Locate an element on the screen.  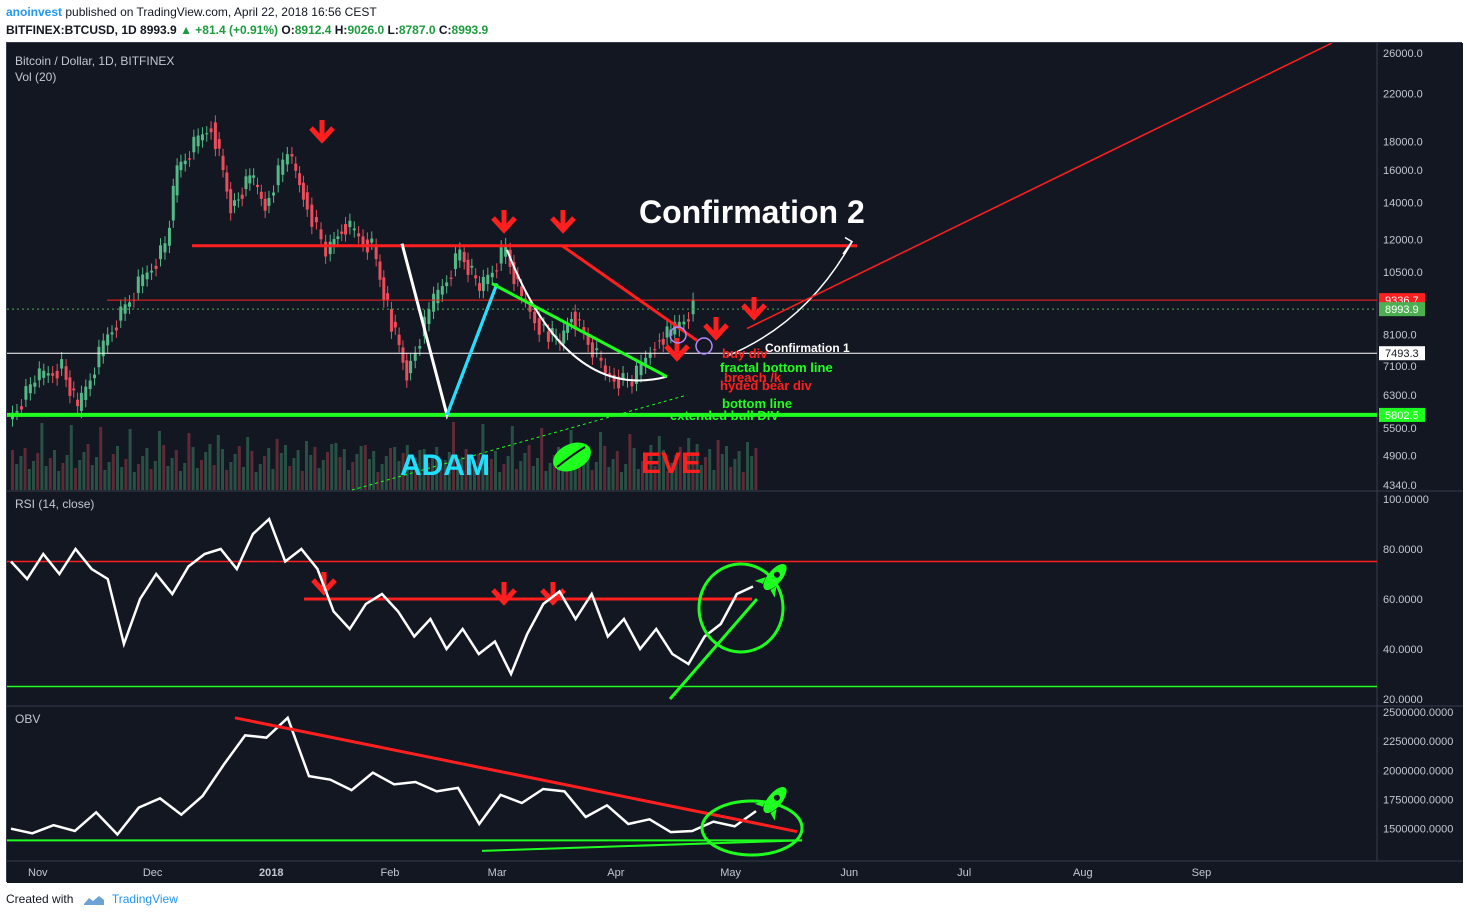
green-trend-line is located at coordinates (579, 330).